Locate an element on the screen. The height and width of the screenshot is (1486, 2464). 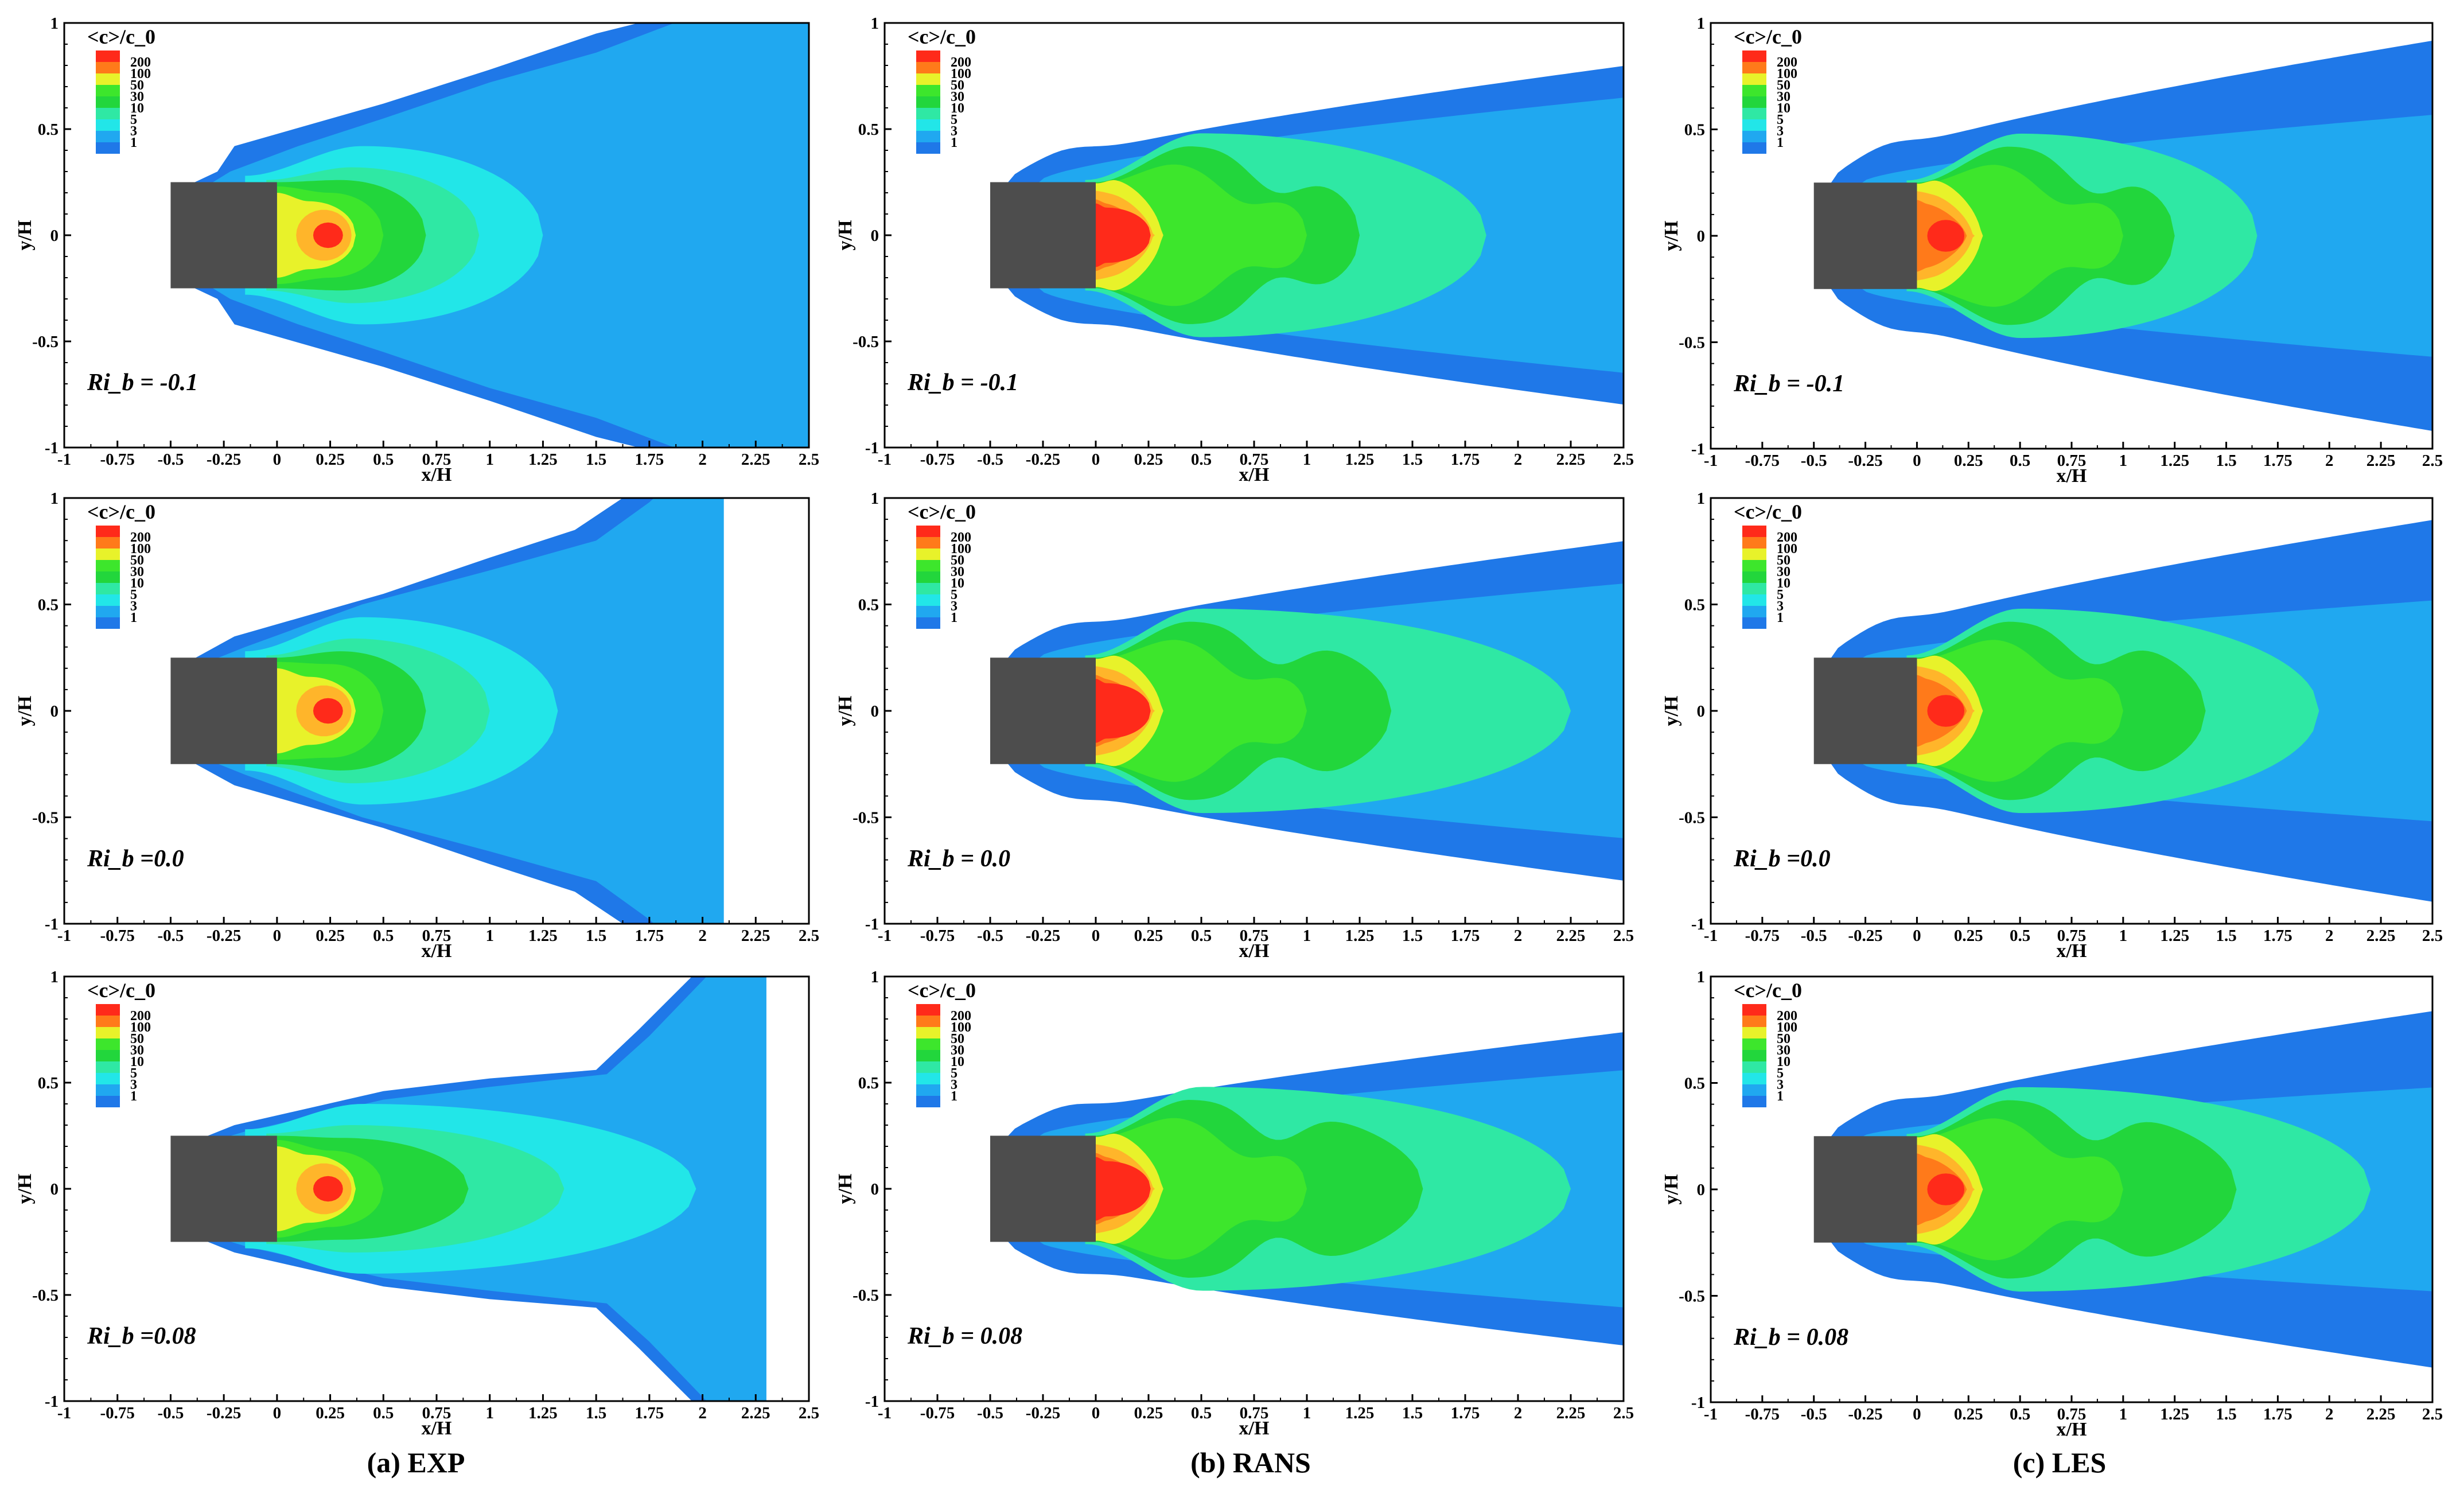
y-axis-label: y/H is located at coordinates (1671, 236).